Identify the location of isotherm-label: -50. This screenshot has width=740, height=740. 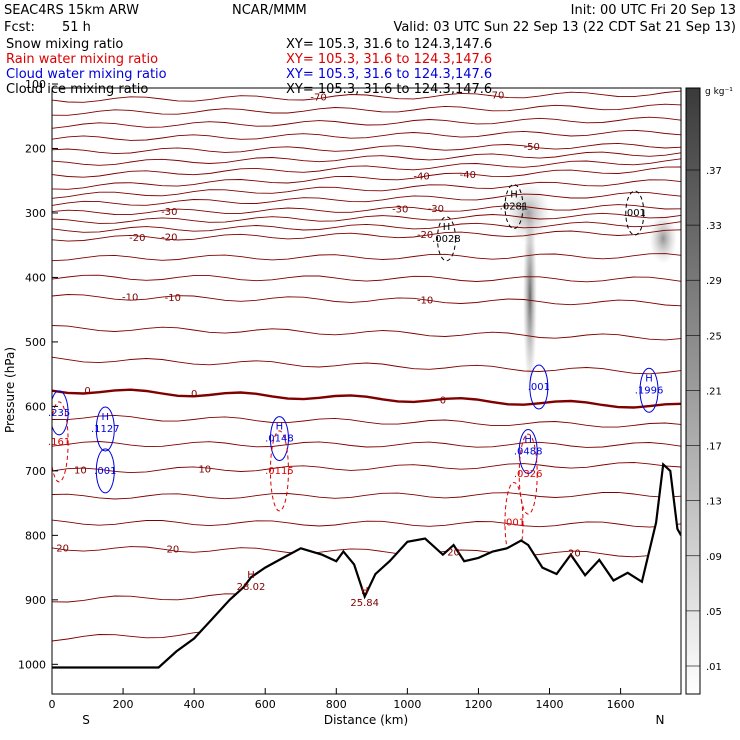
(532, 147).